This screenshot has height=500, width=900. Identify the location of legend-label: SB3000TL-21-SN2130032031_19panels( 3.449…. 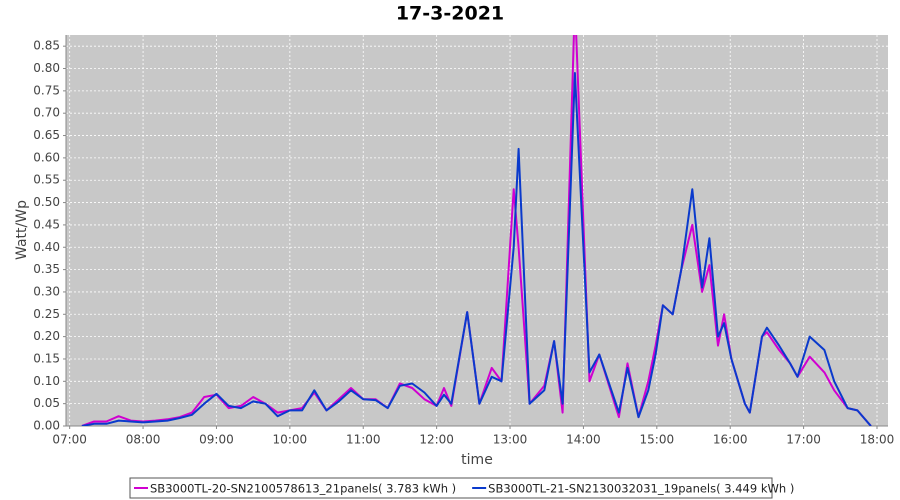
(641, 489).